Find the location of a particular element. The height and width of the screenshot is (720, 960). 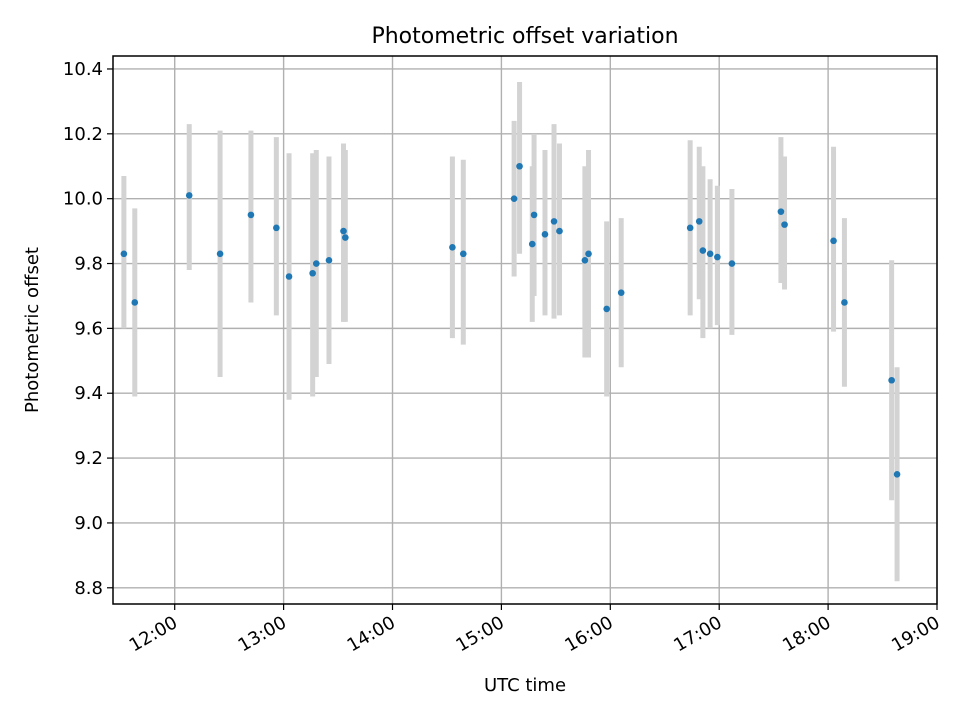

y-tick-label: 9.6 is located at coordinates (88, 328).